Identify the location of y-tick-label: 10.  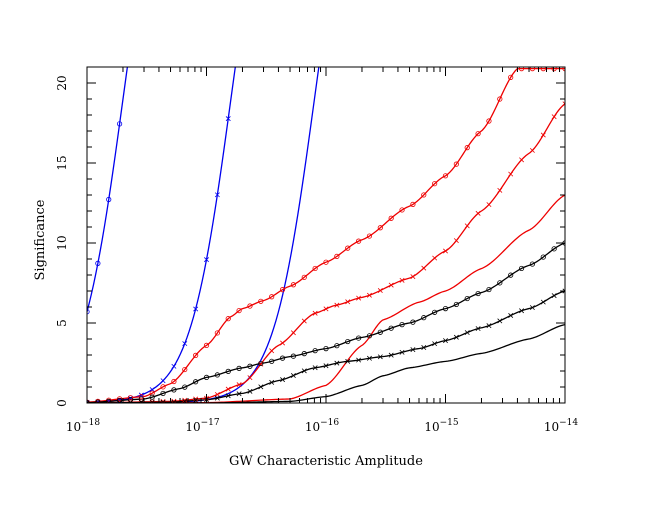
(62, 242).